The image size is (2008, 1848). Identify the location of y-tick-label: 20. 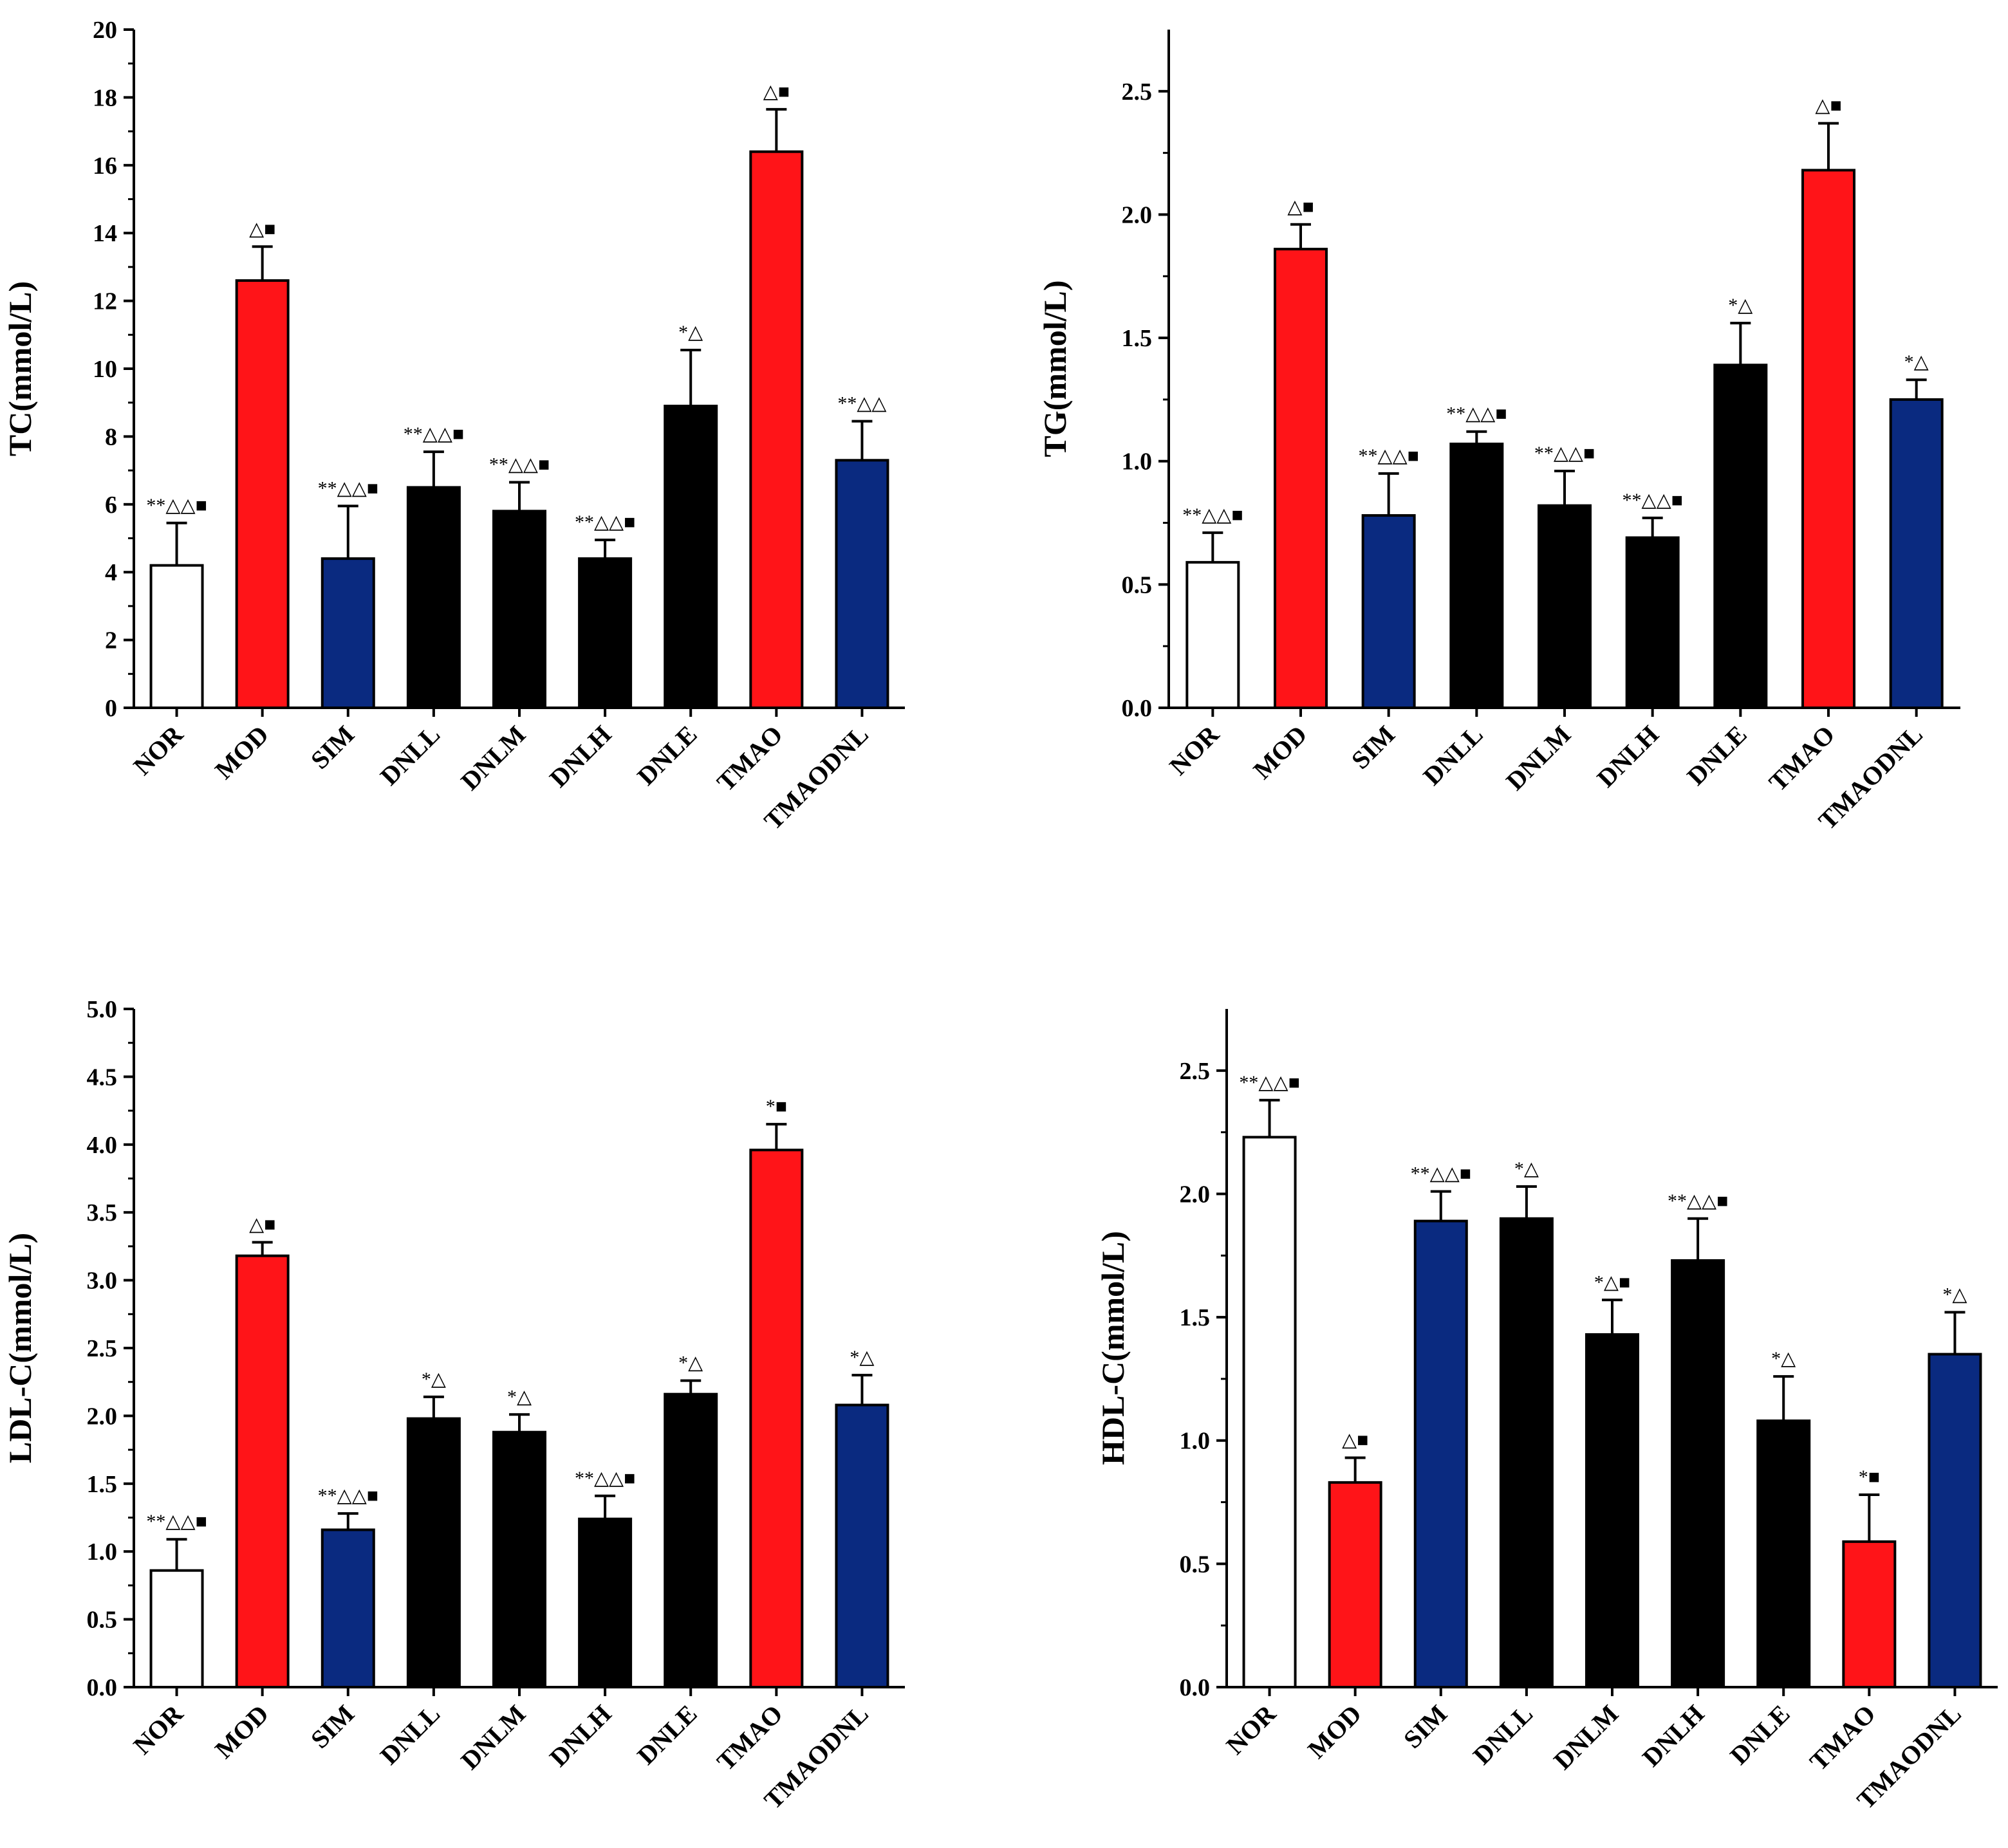
(105, 31).